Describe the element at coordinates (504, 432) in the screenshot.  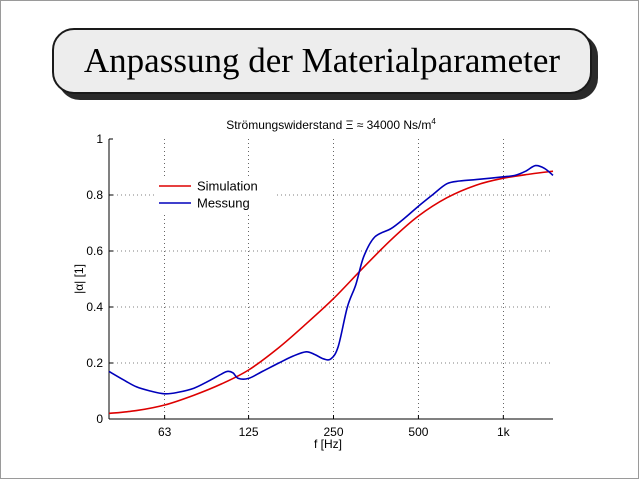
I see `x-tick-label: 1k` at that location.